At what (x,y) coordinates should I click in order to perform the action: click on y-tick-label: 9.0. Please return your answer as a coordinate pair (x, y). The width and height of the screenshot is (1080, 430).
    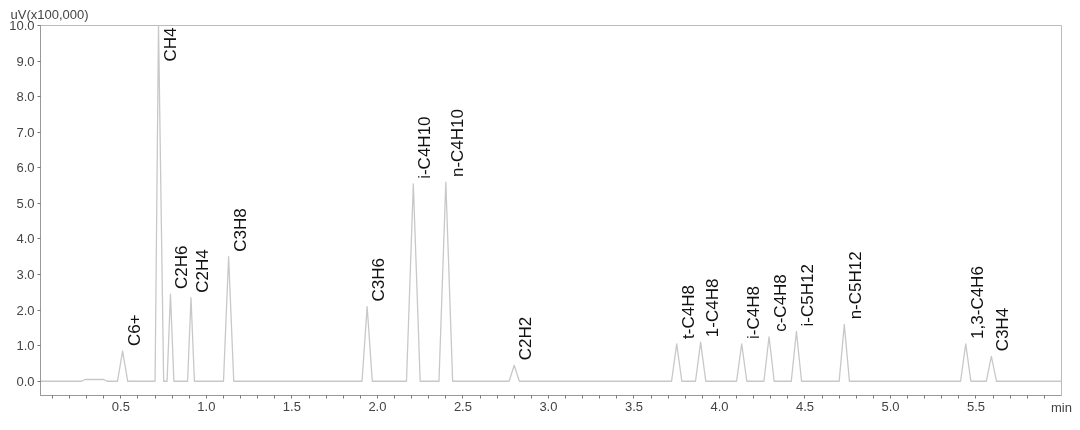
    Looking at the image, I should click on (25, 61).